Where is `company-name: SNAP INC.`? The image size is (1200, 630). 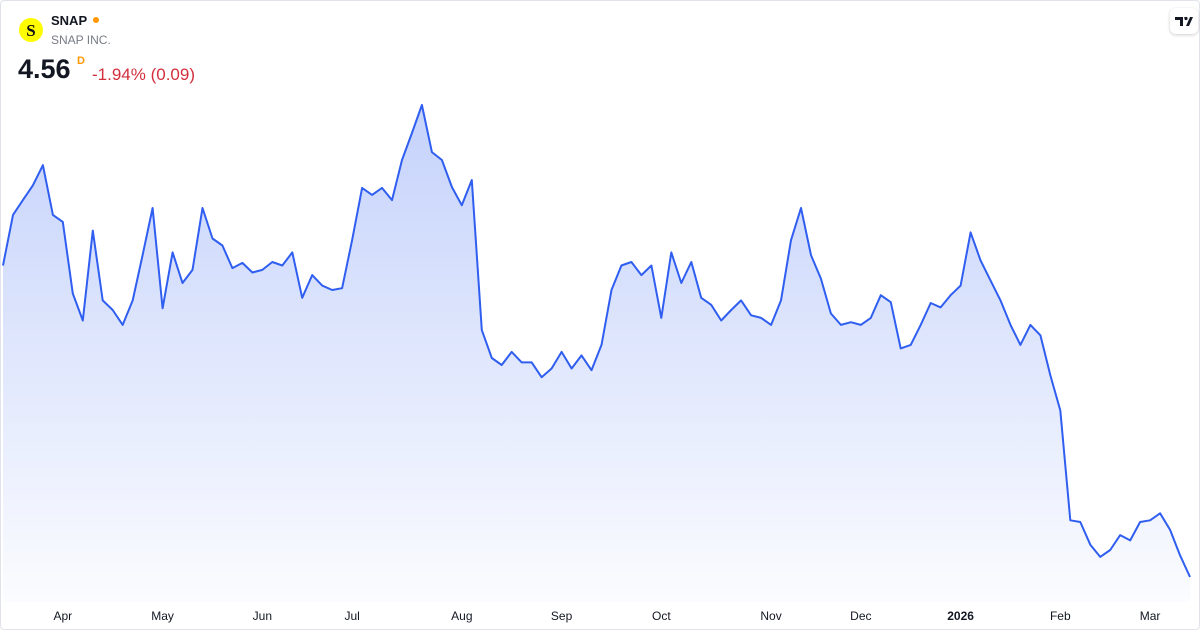
company-name: SNAP INC. is located at coordinates (81, 40).